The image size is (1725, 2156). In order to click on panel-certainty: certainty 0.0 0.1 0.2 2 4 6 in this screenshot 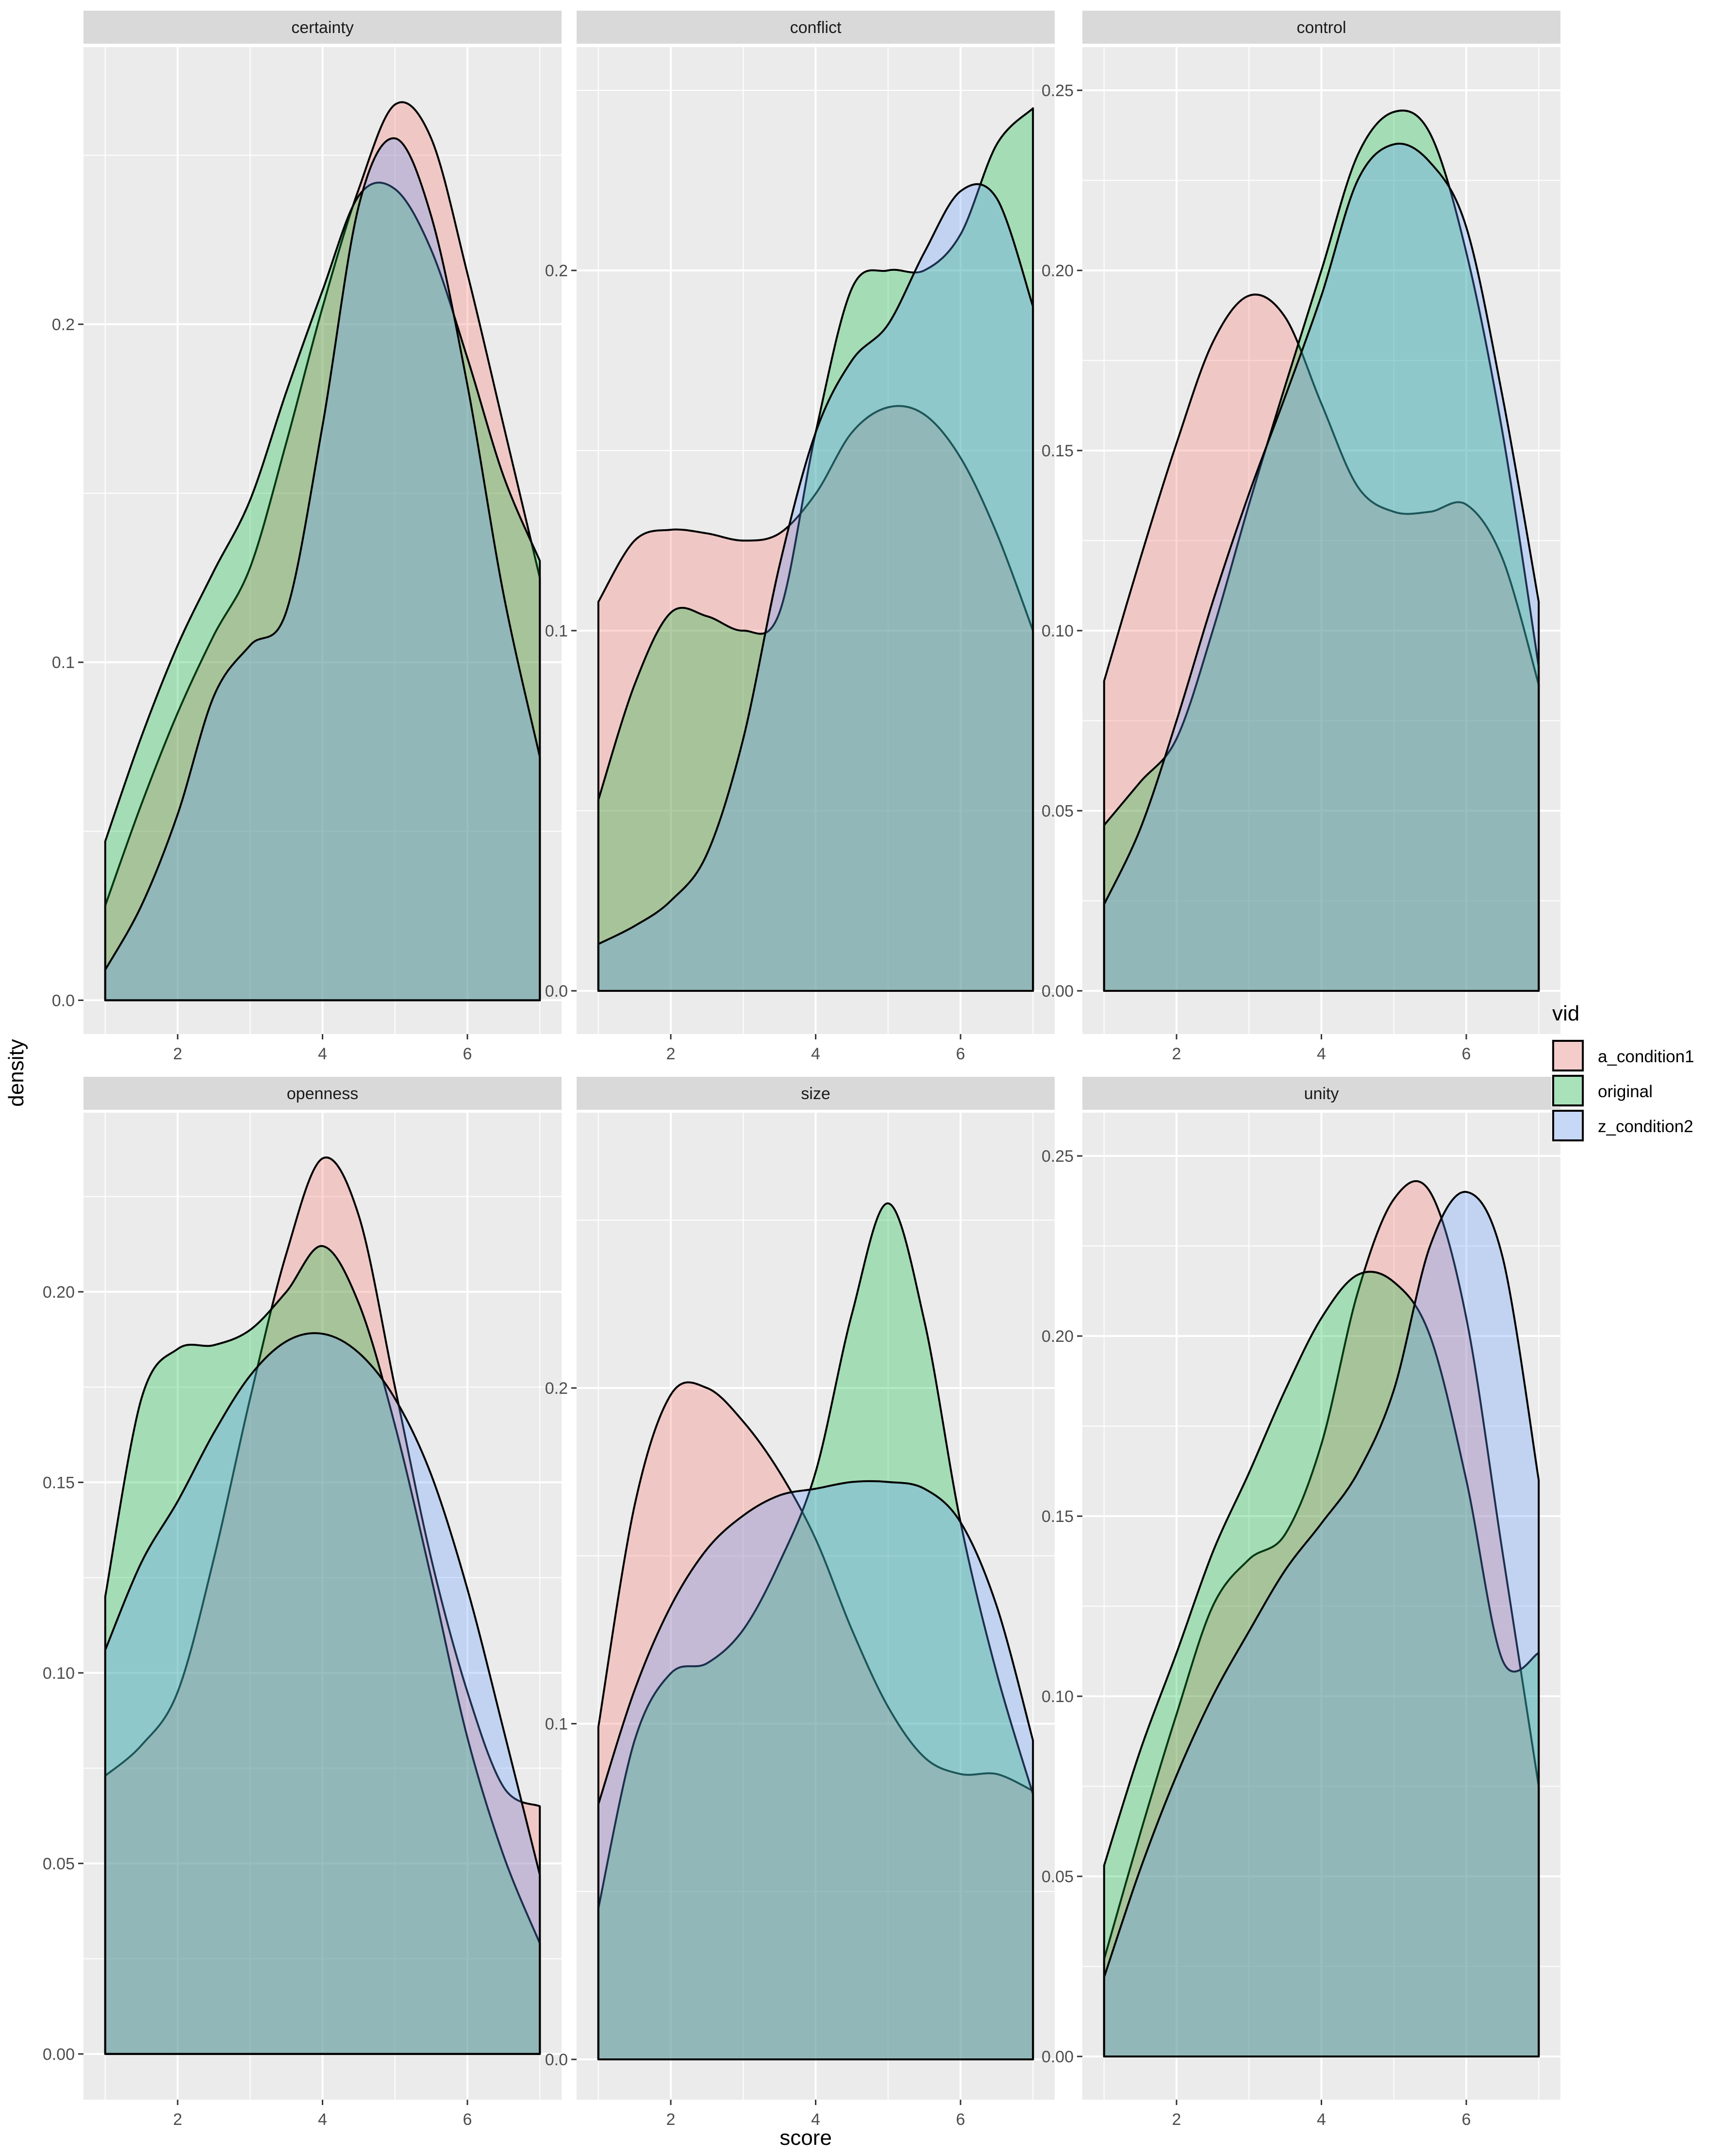, I will do `click(307, 537)`.